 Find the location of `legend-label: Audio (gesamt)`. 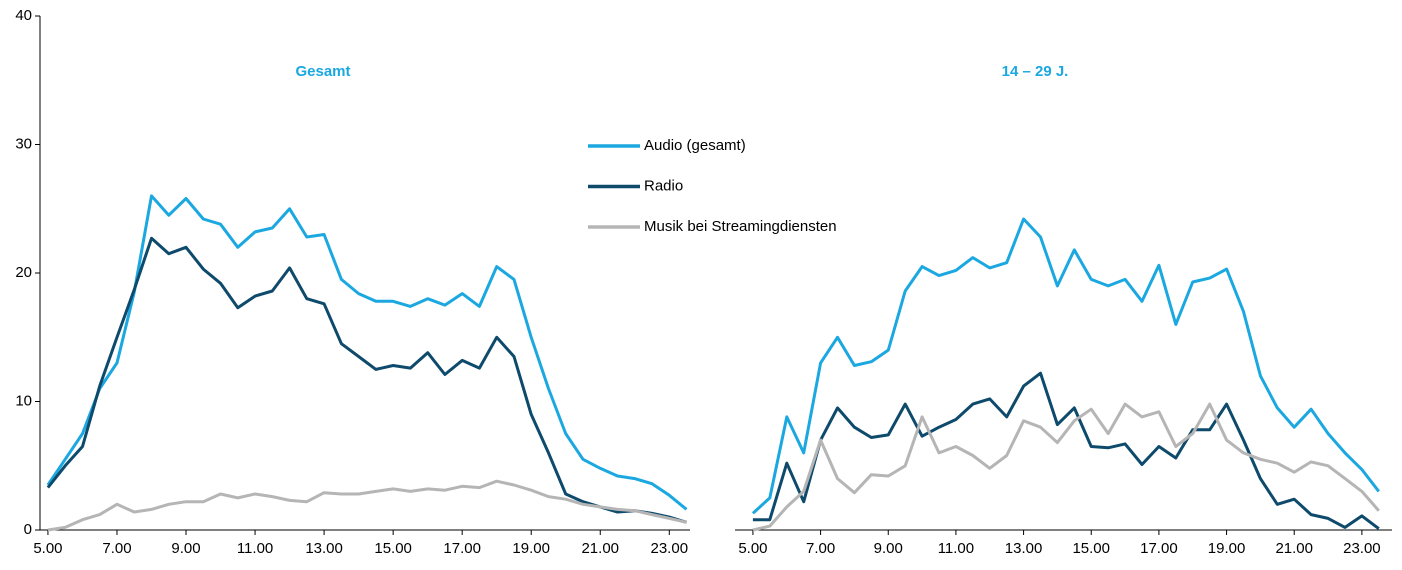

legend-label: Audio (gesamt) is located at coordinates (695, 145).